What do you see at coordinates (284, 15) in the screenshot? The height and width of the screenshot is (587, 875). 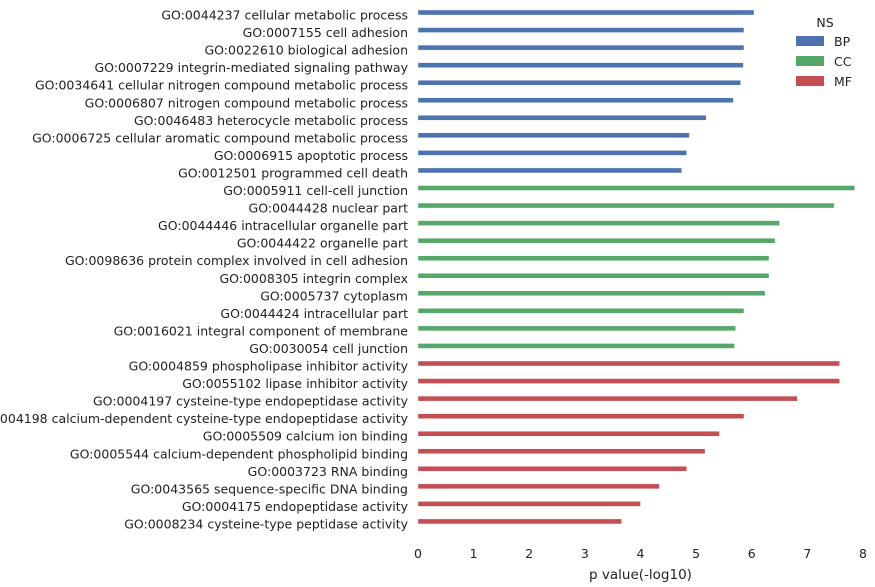 I see `category-label: GO:0044237 cellular metabolic process` at bounding box center [284, 15].